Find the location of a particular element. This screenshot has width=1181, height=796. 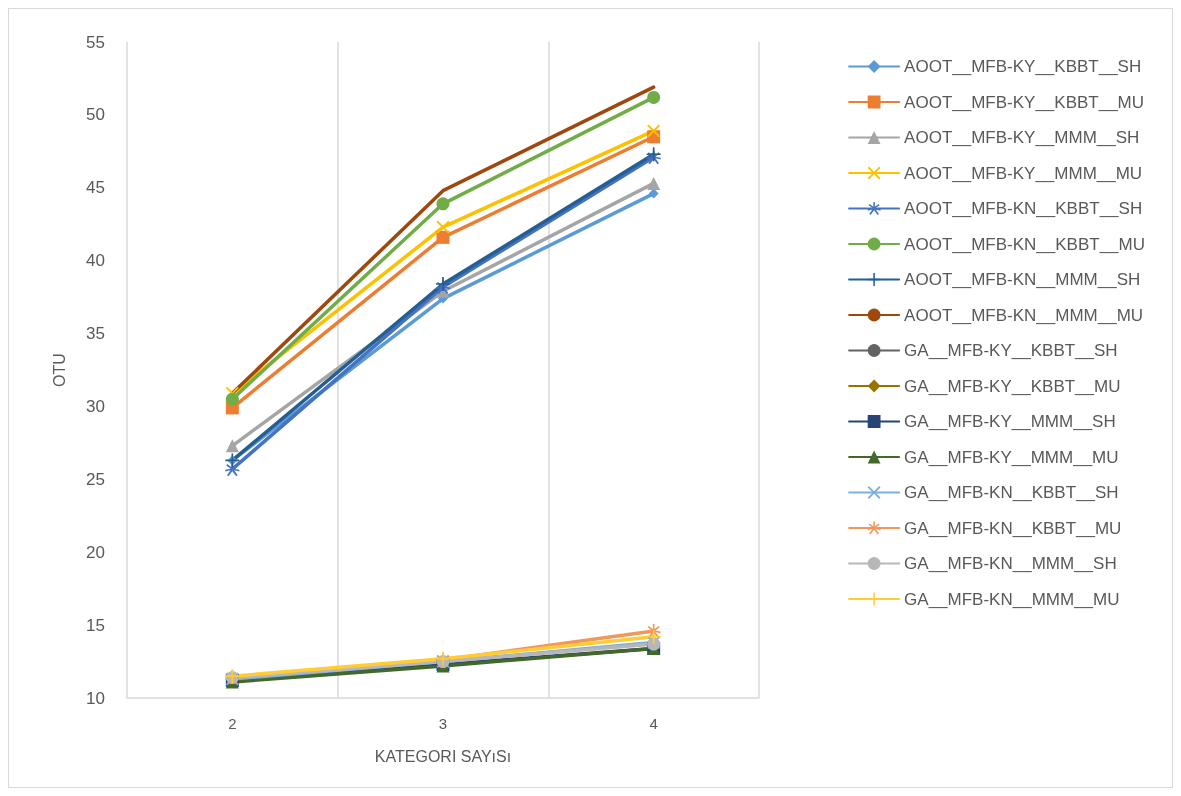

legend-label: AOOT__MFB-KN__MMM__SH is located at coordinates (1022, 279).